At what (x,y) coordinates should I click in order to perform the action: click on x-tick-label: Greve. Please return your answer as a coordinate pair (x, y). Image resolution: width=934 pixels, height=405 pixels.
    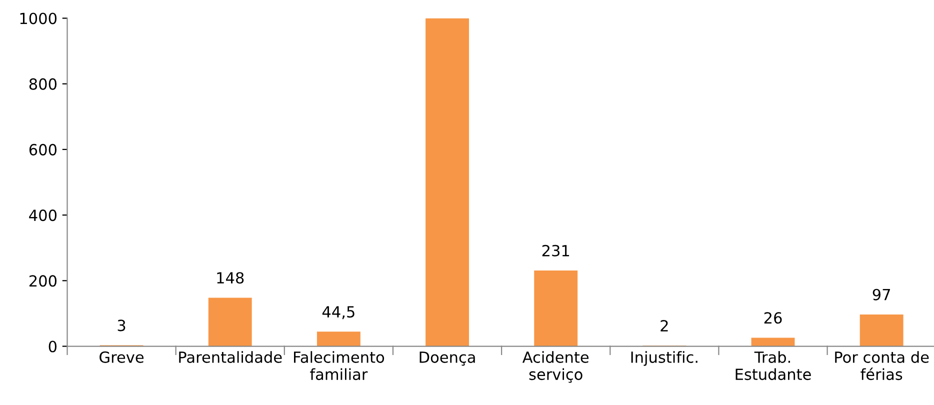
    Looking at the image, I should click on (122, 357).